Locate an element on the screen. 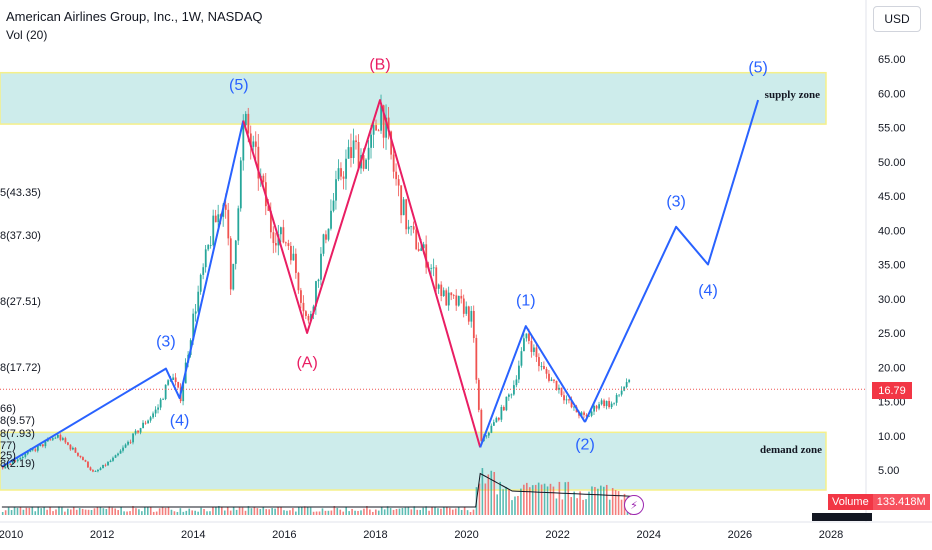 The image size is (932, 550). lightning-icon: ⚡ is located at coordinates (634, 505).